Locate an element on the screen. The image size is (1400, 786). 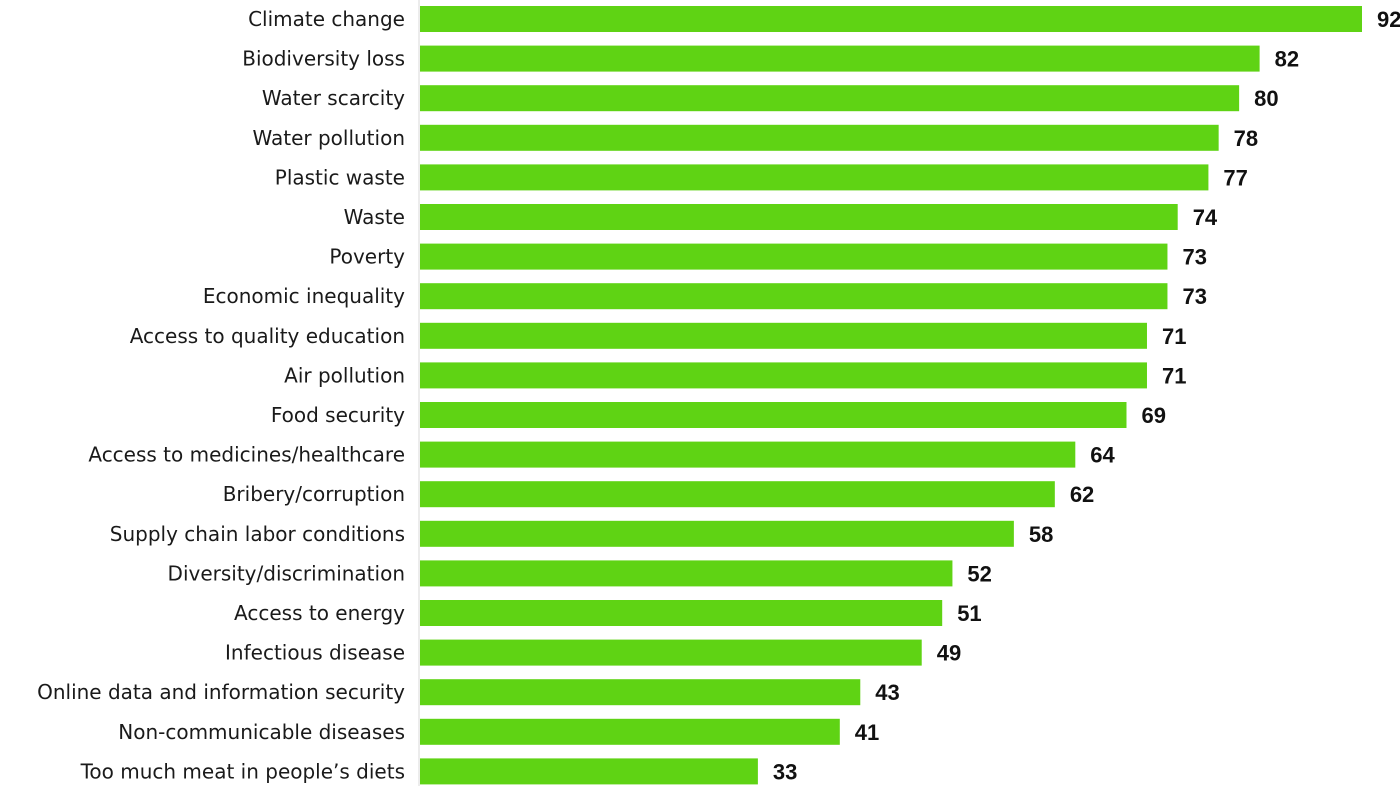
category-label: Water pollution is located at coordinates (328, 138).